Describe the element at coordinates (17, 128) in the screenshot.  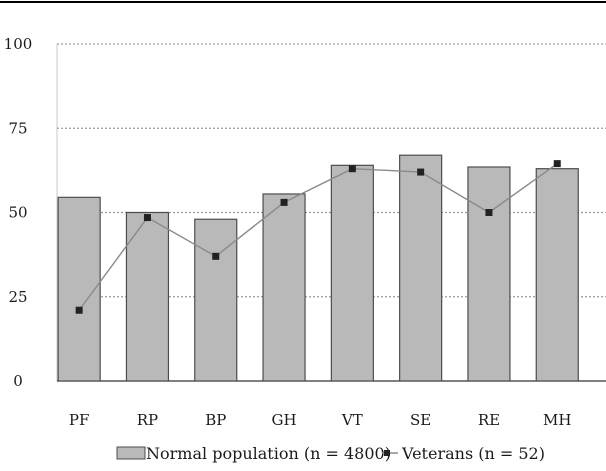
I see `y-tick-label: 75` at that location.